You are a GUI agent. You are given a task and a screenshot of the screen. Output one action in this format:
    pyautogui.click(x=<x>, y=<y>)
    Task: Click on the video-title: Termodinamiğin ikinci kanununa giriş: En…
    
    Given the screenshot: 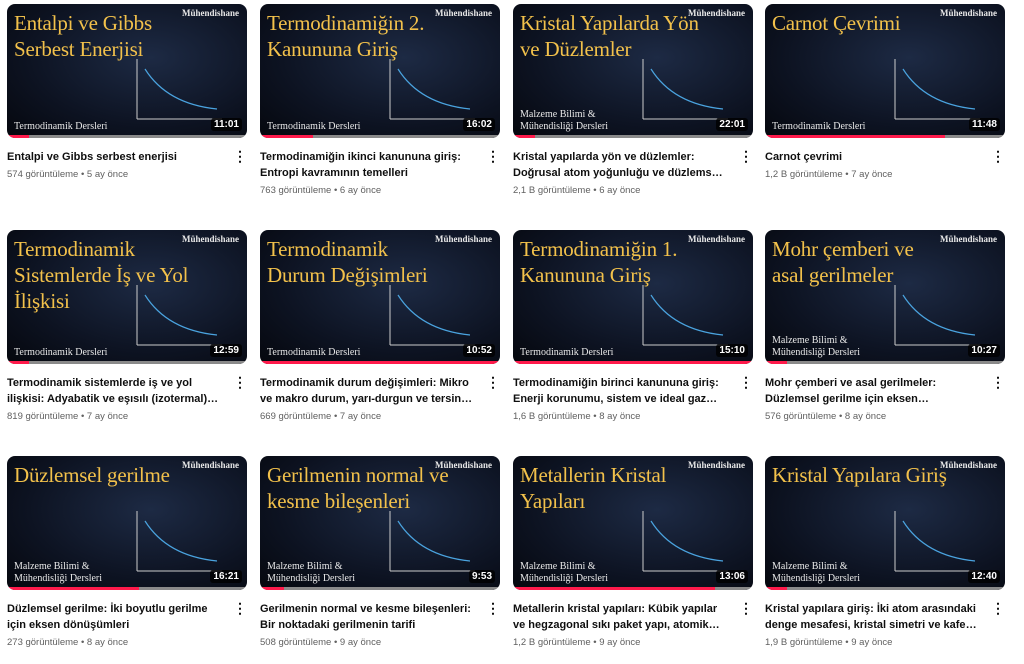 What is the action you would take?
    pyautogui.click(x=360, y=165)
    